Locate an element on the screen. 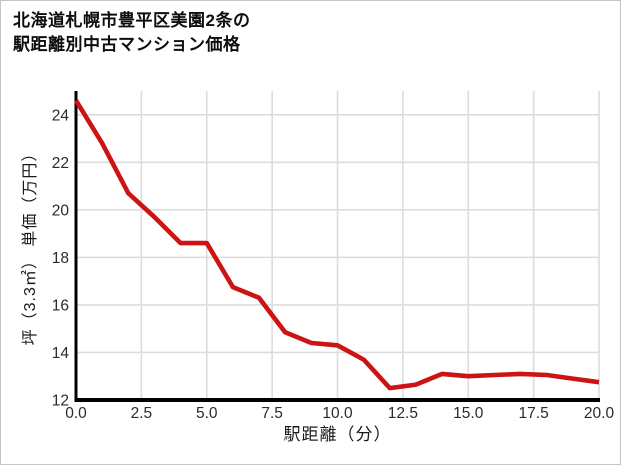 This screenshot has height=465, width=621. y-tick-label: 18 is located at coordinates (60, 258).